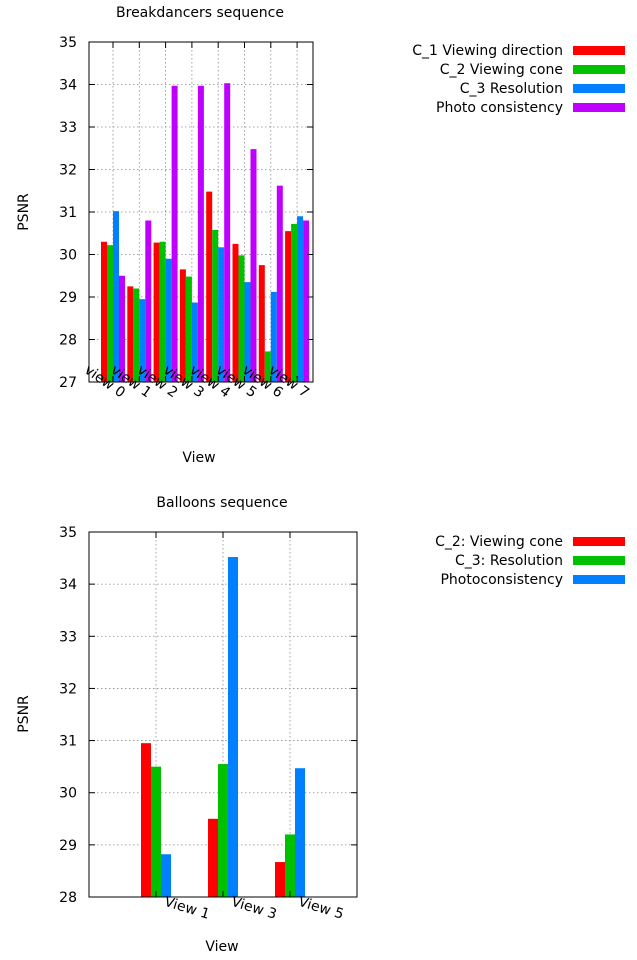  I want to click on chart1-title: Breakdancers sequence, so click(200, 13).